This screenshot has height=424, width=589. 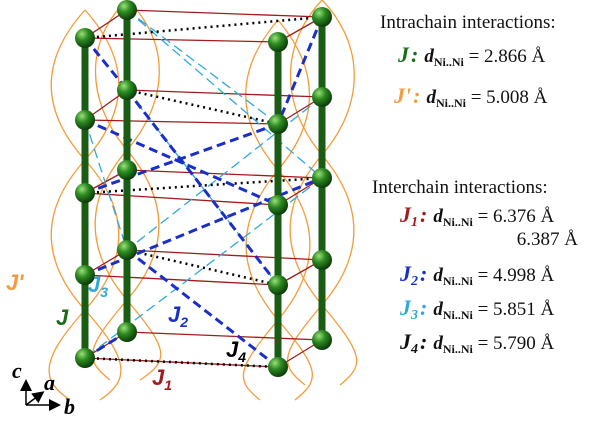 What do you see at coordinates (183, 322) in the screenshot?
I see `sub: 2` at bounding box center [183, 322].